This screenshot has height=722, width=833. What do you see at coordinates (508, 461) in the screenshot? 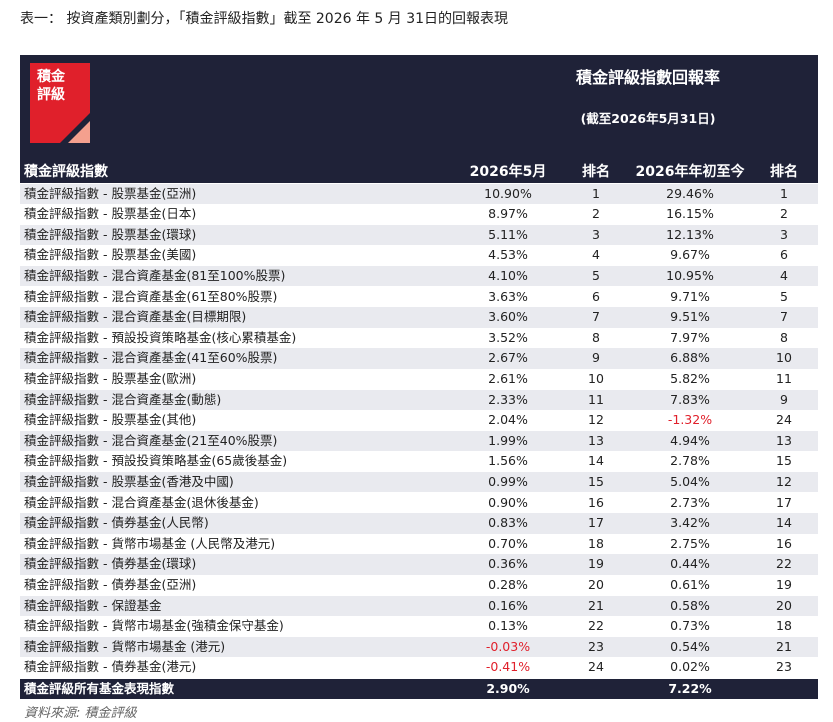
I see `table-cell: 1.56%` at bounding box center [508, 461].